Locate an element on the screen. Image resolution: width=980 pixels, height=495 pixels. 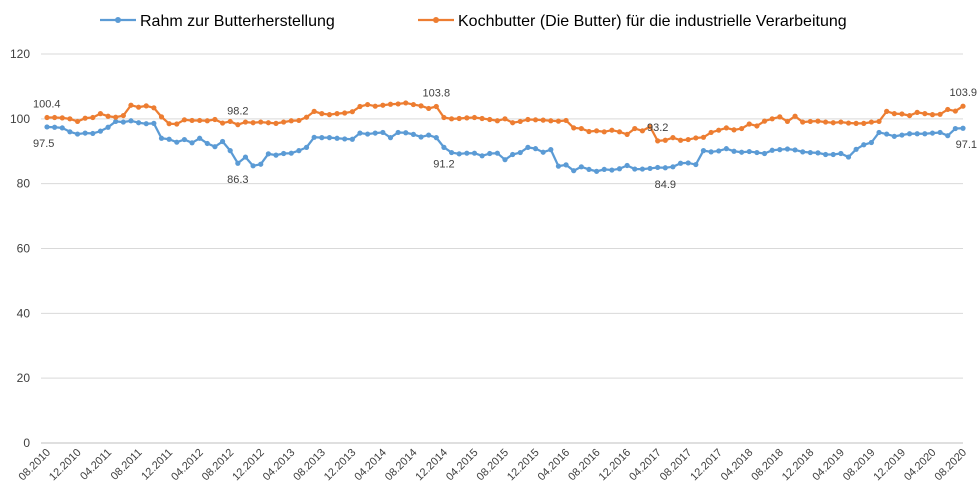
y-tick-label: 0 is located at coordinates (26, 443).